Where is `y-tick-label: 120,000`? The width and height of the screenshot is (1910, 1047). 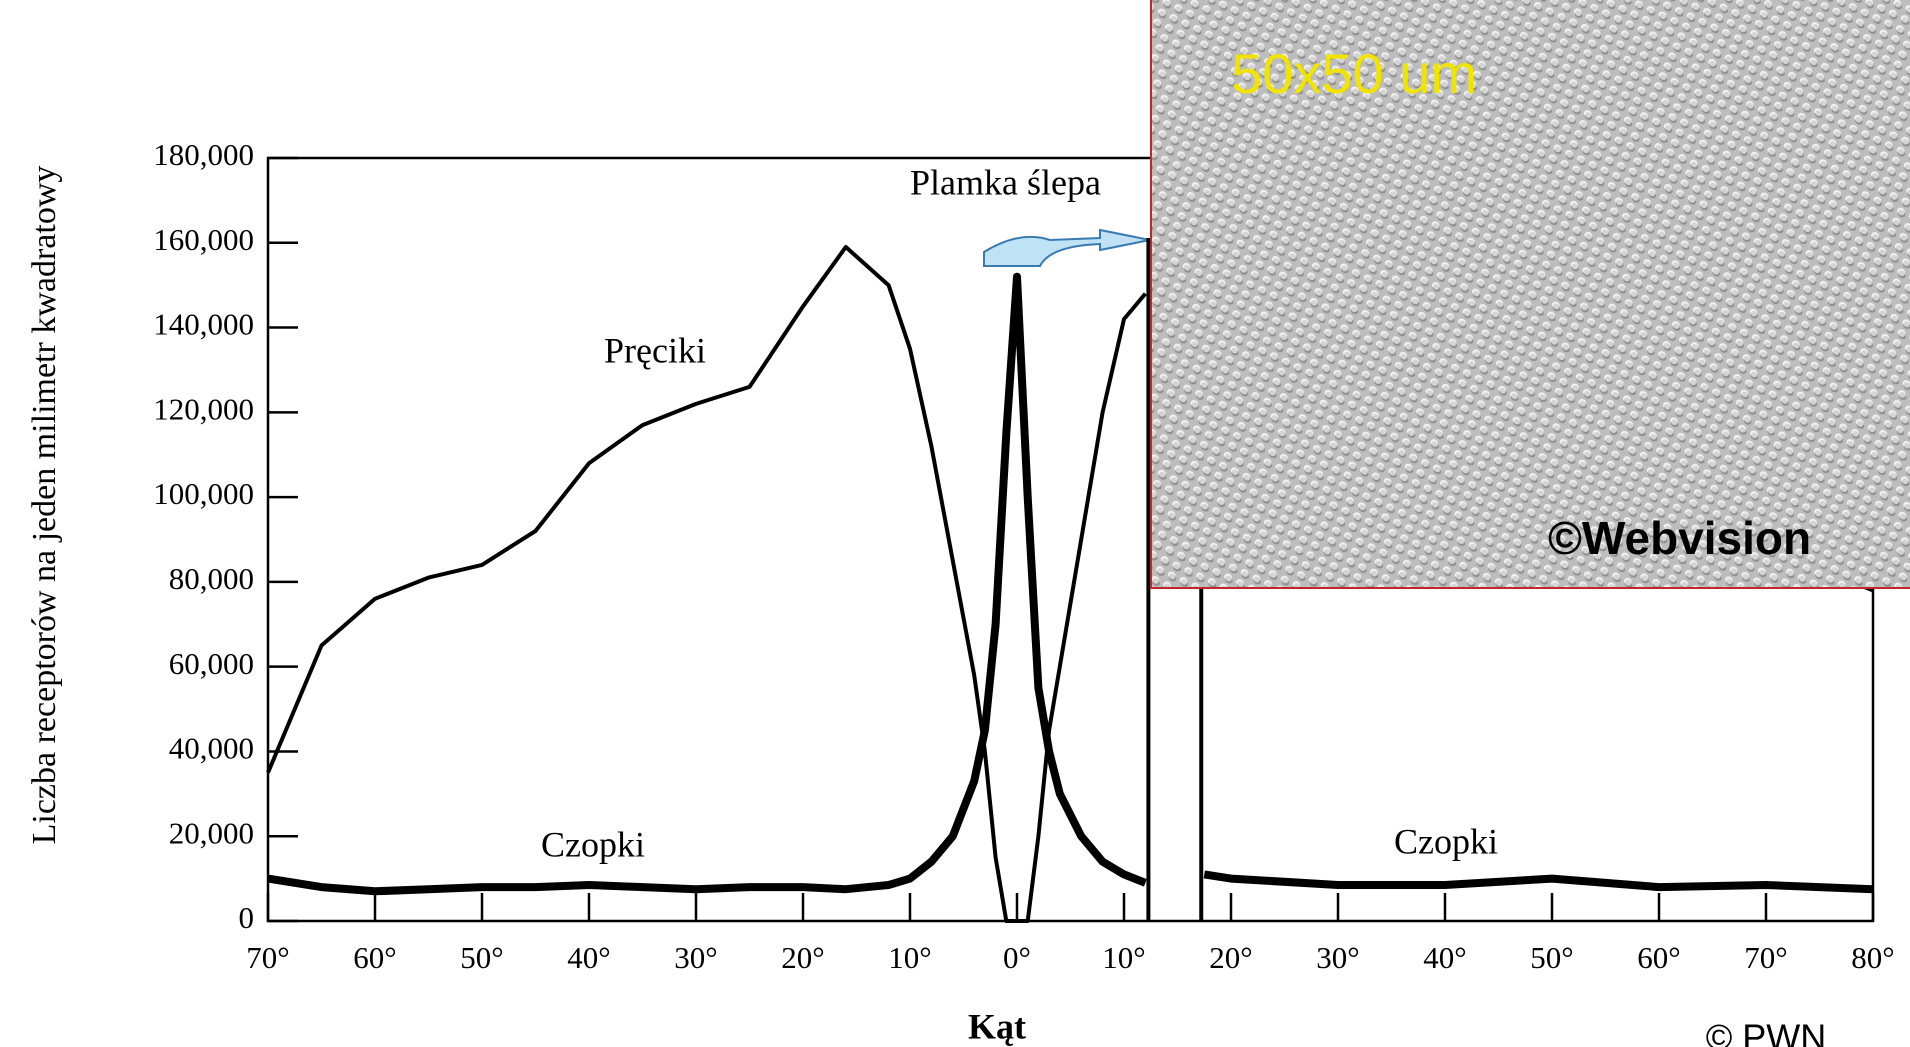
y-tick-label: 120,000 is located at coordinates (203, 408).